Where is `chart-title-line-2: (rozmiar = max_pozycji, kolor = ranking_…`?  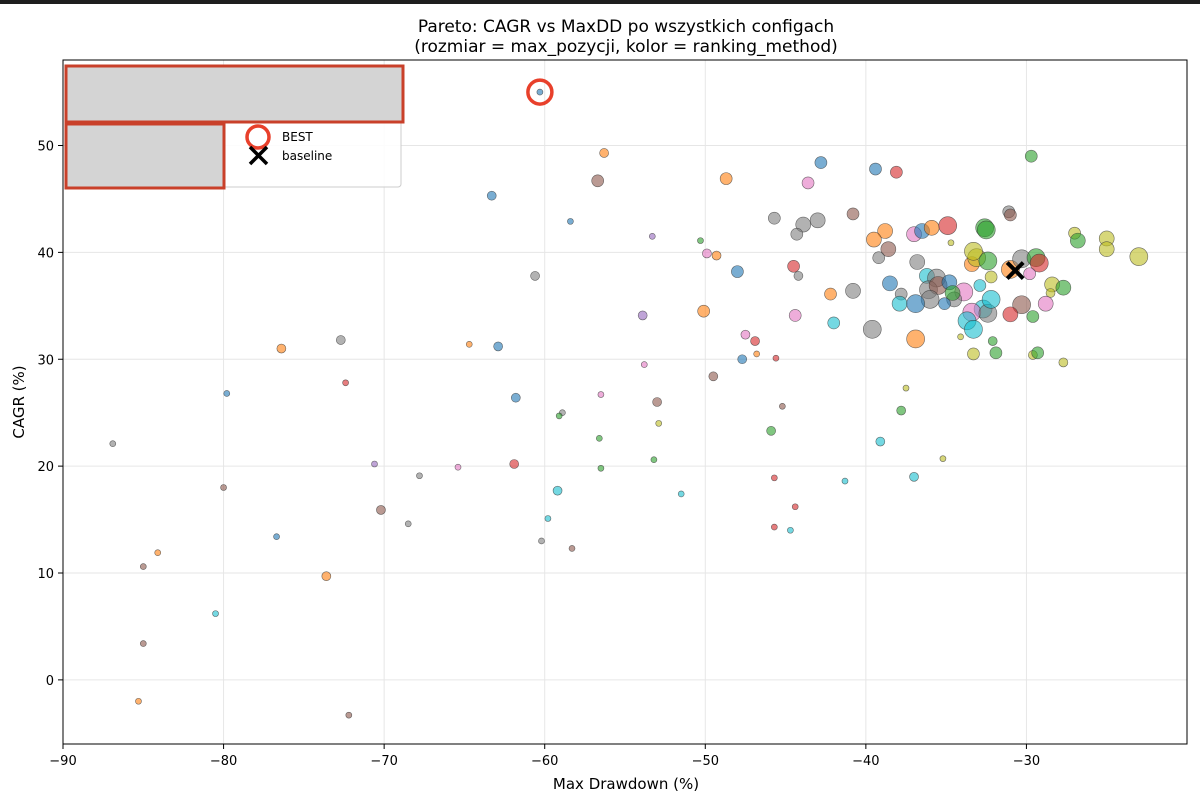
chart-title-line-2: (rozmiar = max_pozycji, kolor = ranking_… is located at coordinates (626, 47).